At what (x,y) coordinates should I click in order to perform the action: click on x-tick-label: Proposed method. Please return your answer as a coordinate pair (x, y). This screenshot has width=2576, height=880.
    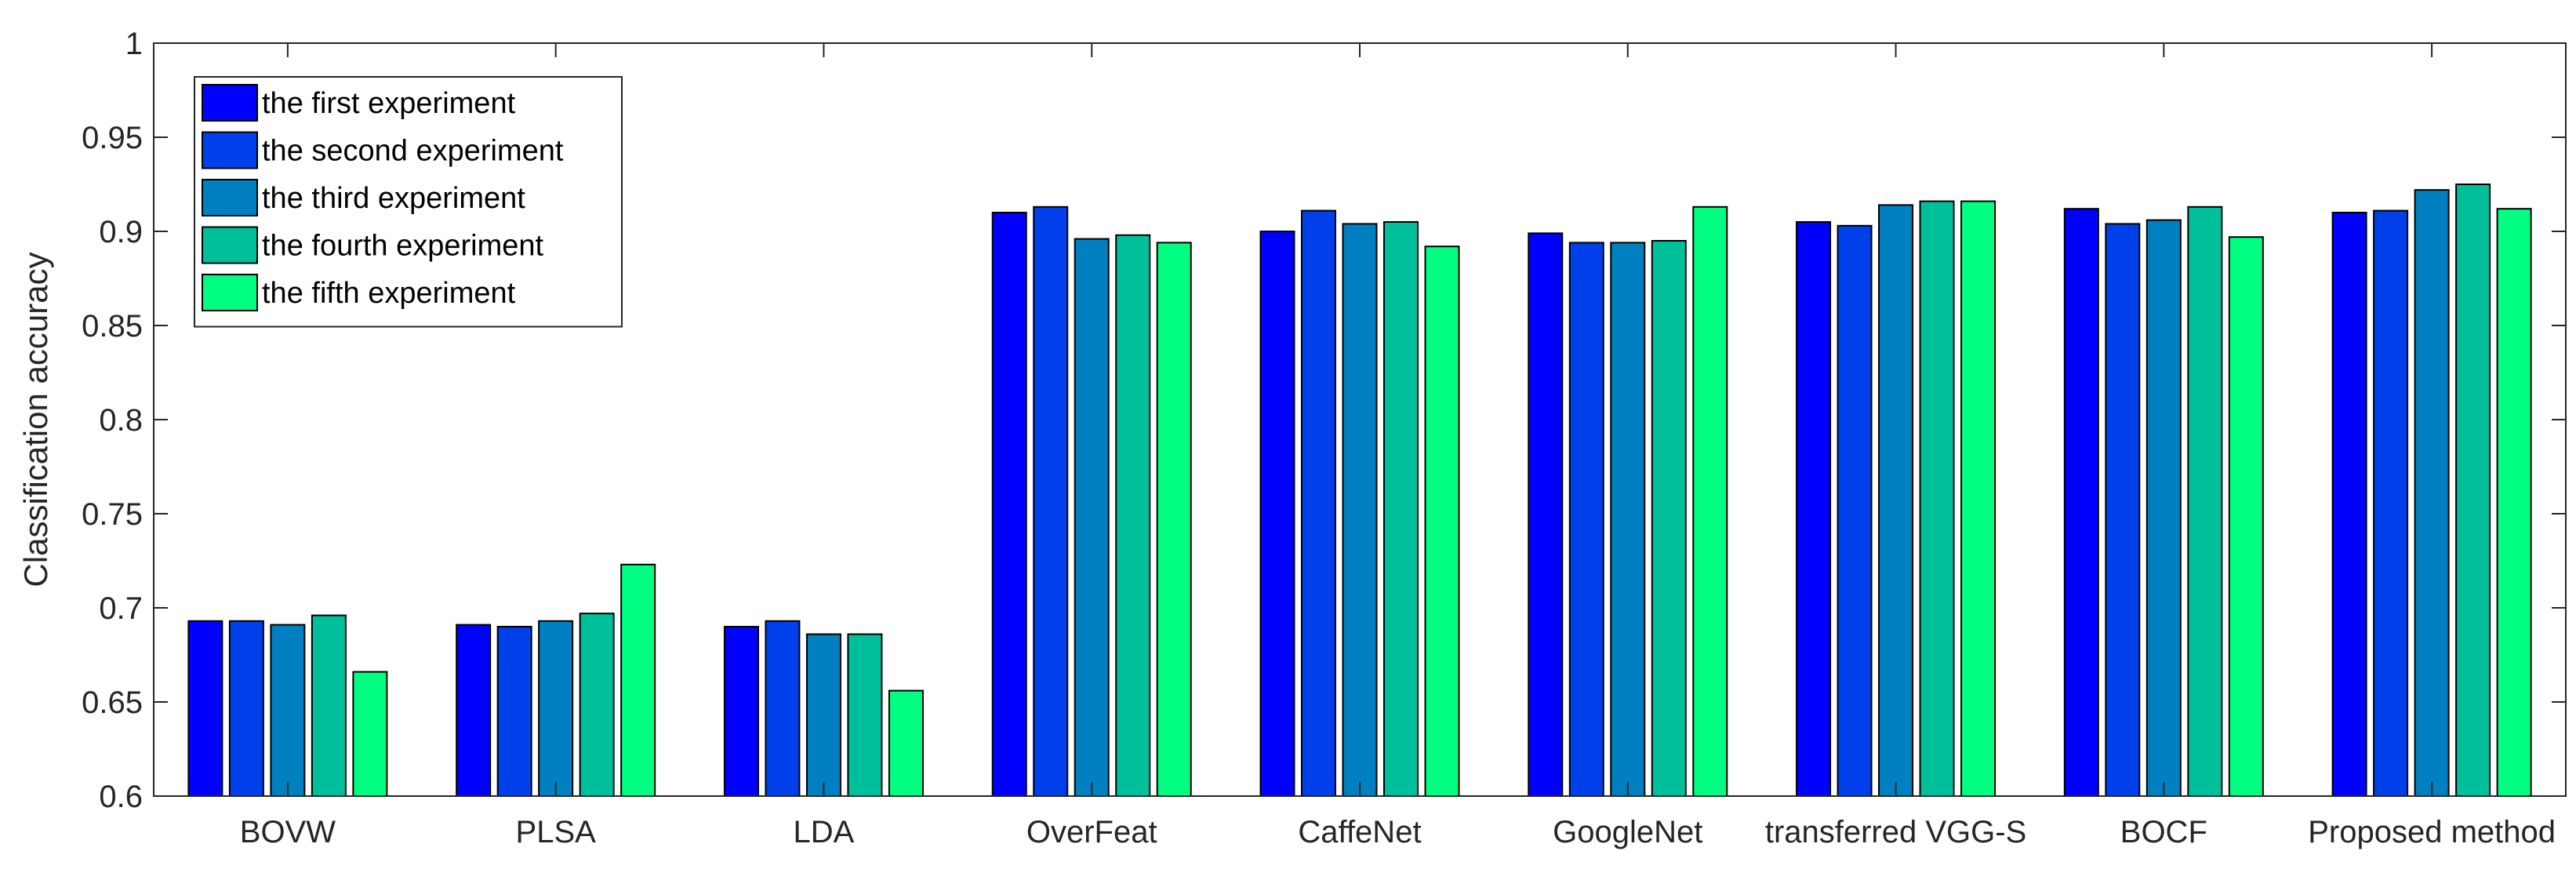
    Looking at the image, I should click on (2432, 832).